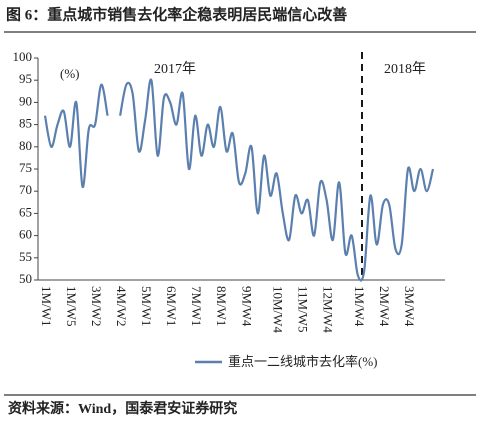 The width and height of the screenshot is (480, 427). Describe the element at coordinates (122, 408) in the screenshot. I see `source-note: 资料来源：Wind，国泰君安证券研究` at that location.